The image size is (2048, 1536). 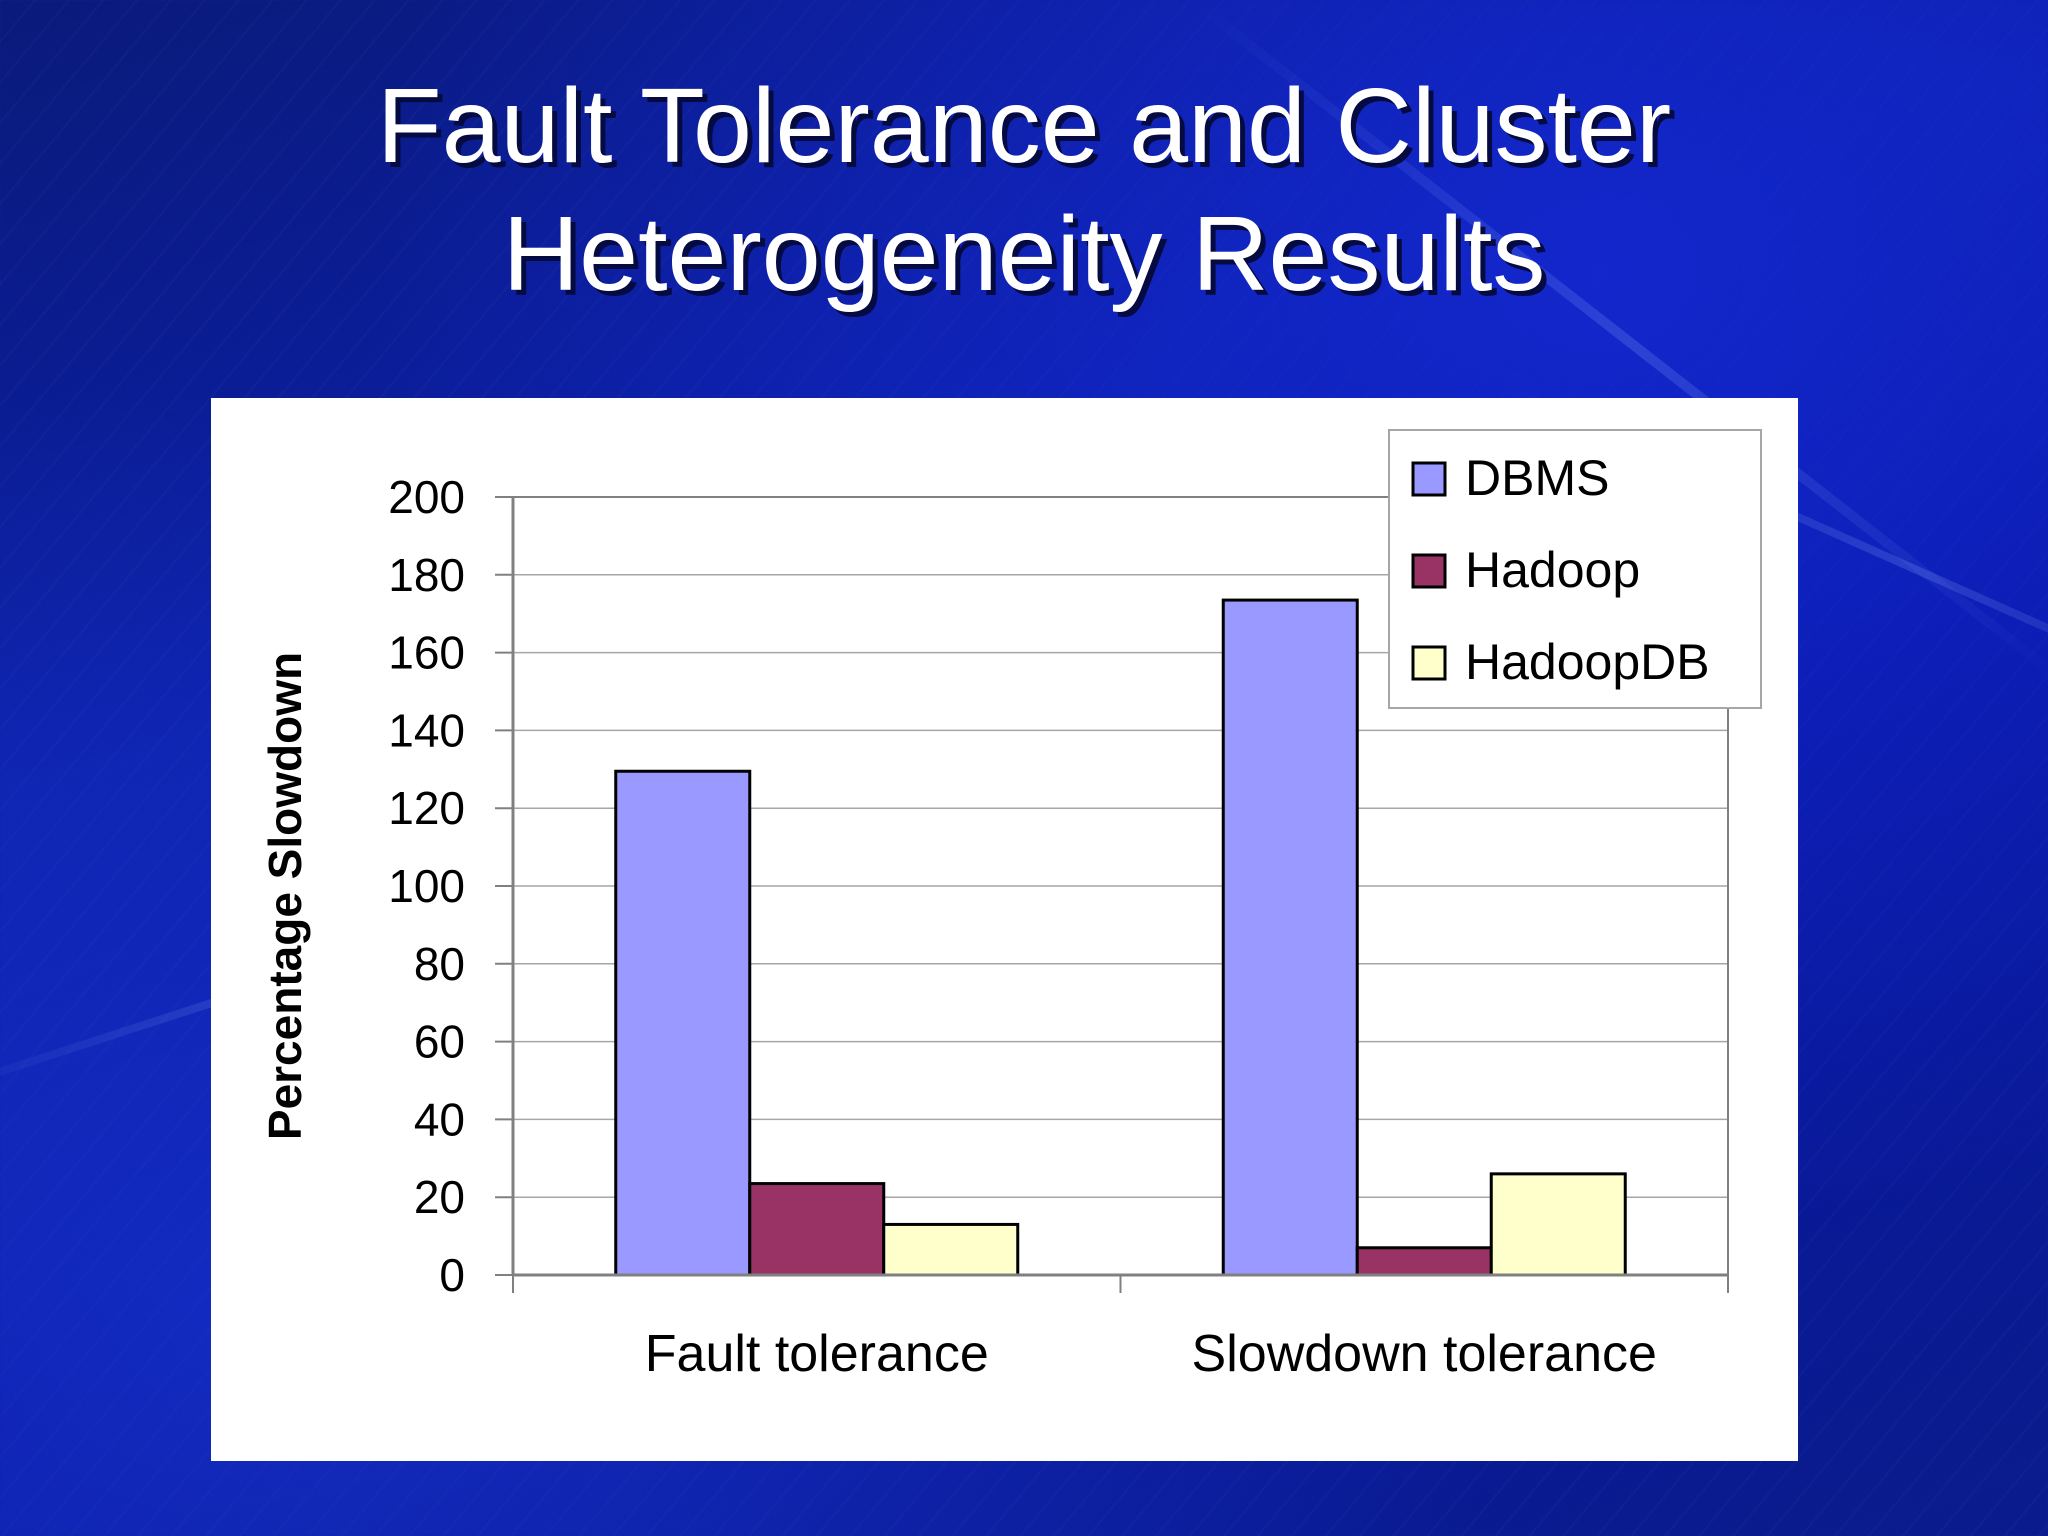 I want to click on y-axis-title: Percentage Slowdown, so click(x=285, y=896).